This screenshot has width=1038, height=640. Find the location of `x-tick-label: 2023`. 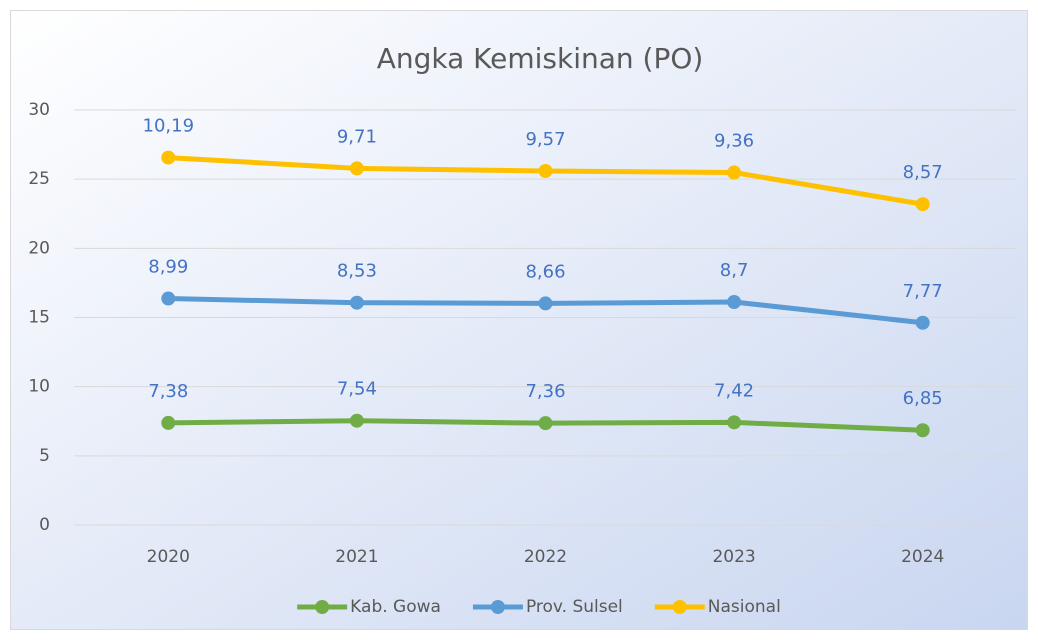

x-tick-label: 2023 is located at coordinates (733, 557).